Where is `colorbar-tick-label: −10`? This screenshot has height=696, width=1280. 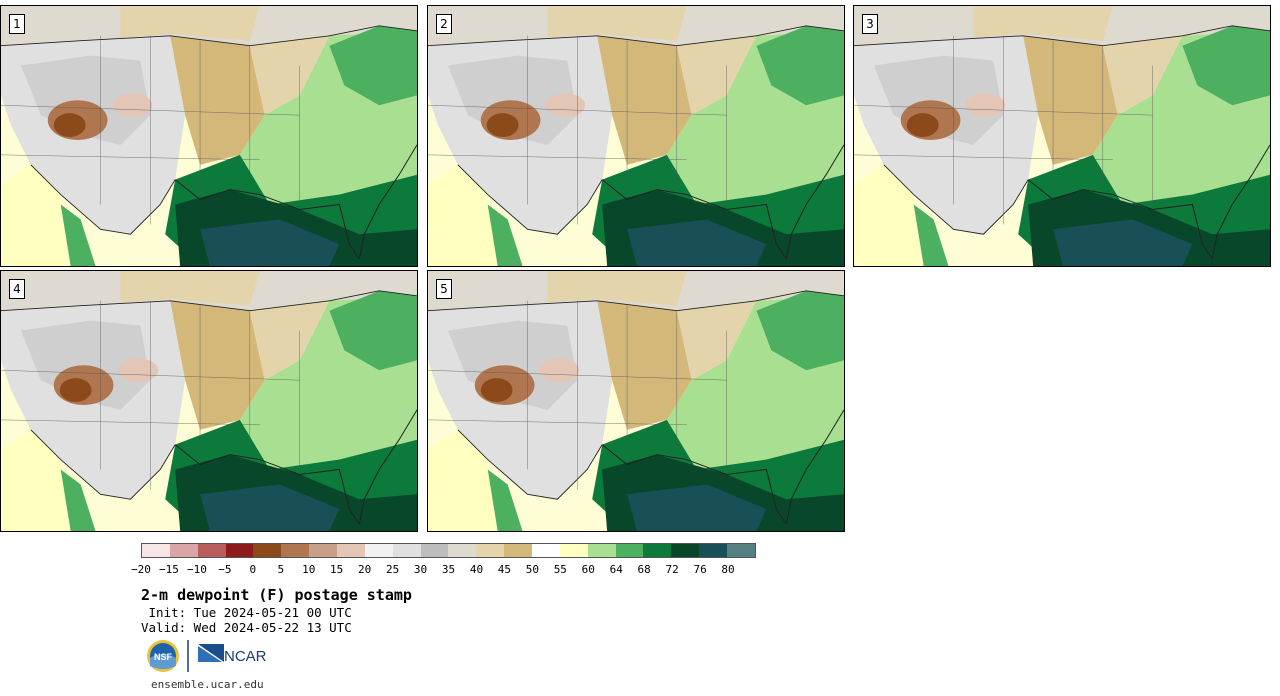 colorbar-tick-label: −10 is located at coordinates (196, 569).